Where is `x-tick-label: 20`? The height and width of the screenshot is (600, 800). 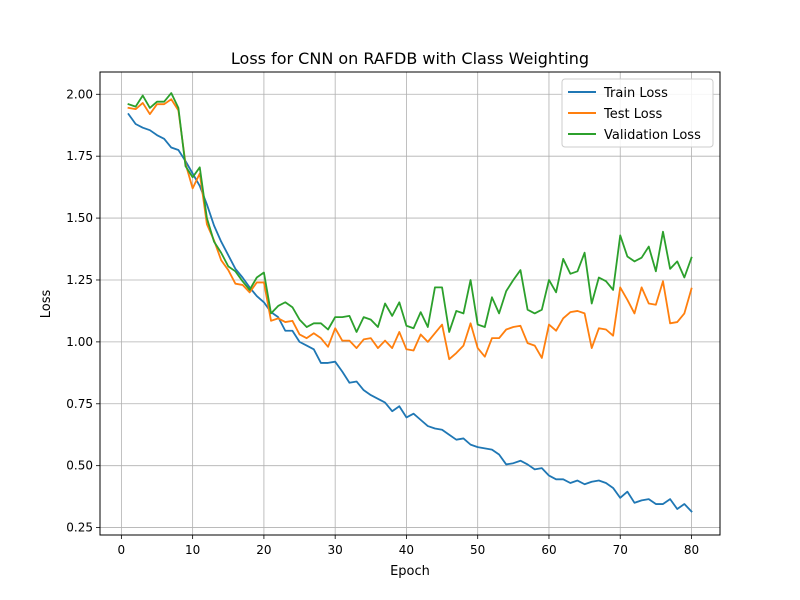 x-tick-label: 20 is located at coordinates (263, 550).